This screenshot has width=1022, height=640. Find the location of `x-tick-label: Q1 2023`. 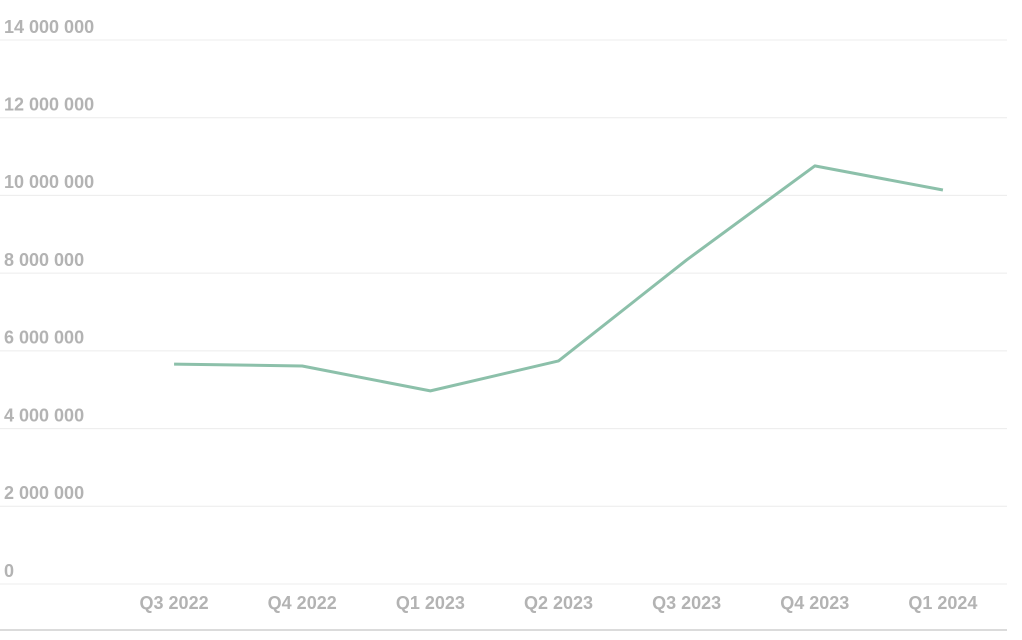

x-tick-label: Q1 2023 is located at coordinates (430, 603).